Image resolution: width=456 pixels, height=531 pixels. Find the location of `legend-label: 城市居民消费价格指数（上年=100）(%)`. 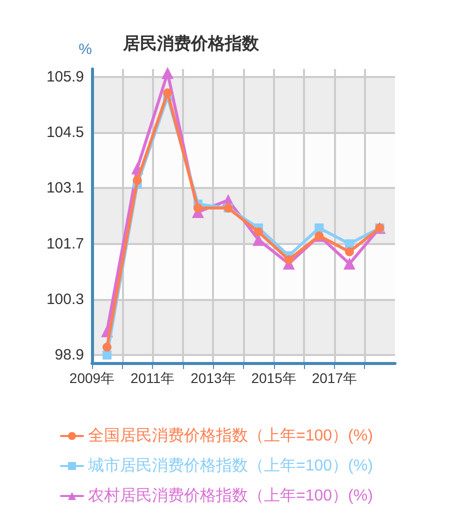

legend-label: 城市居民消费价格指数（上年=100）(%) is located at coordinates (230, 465).